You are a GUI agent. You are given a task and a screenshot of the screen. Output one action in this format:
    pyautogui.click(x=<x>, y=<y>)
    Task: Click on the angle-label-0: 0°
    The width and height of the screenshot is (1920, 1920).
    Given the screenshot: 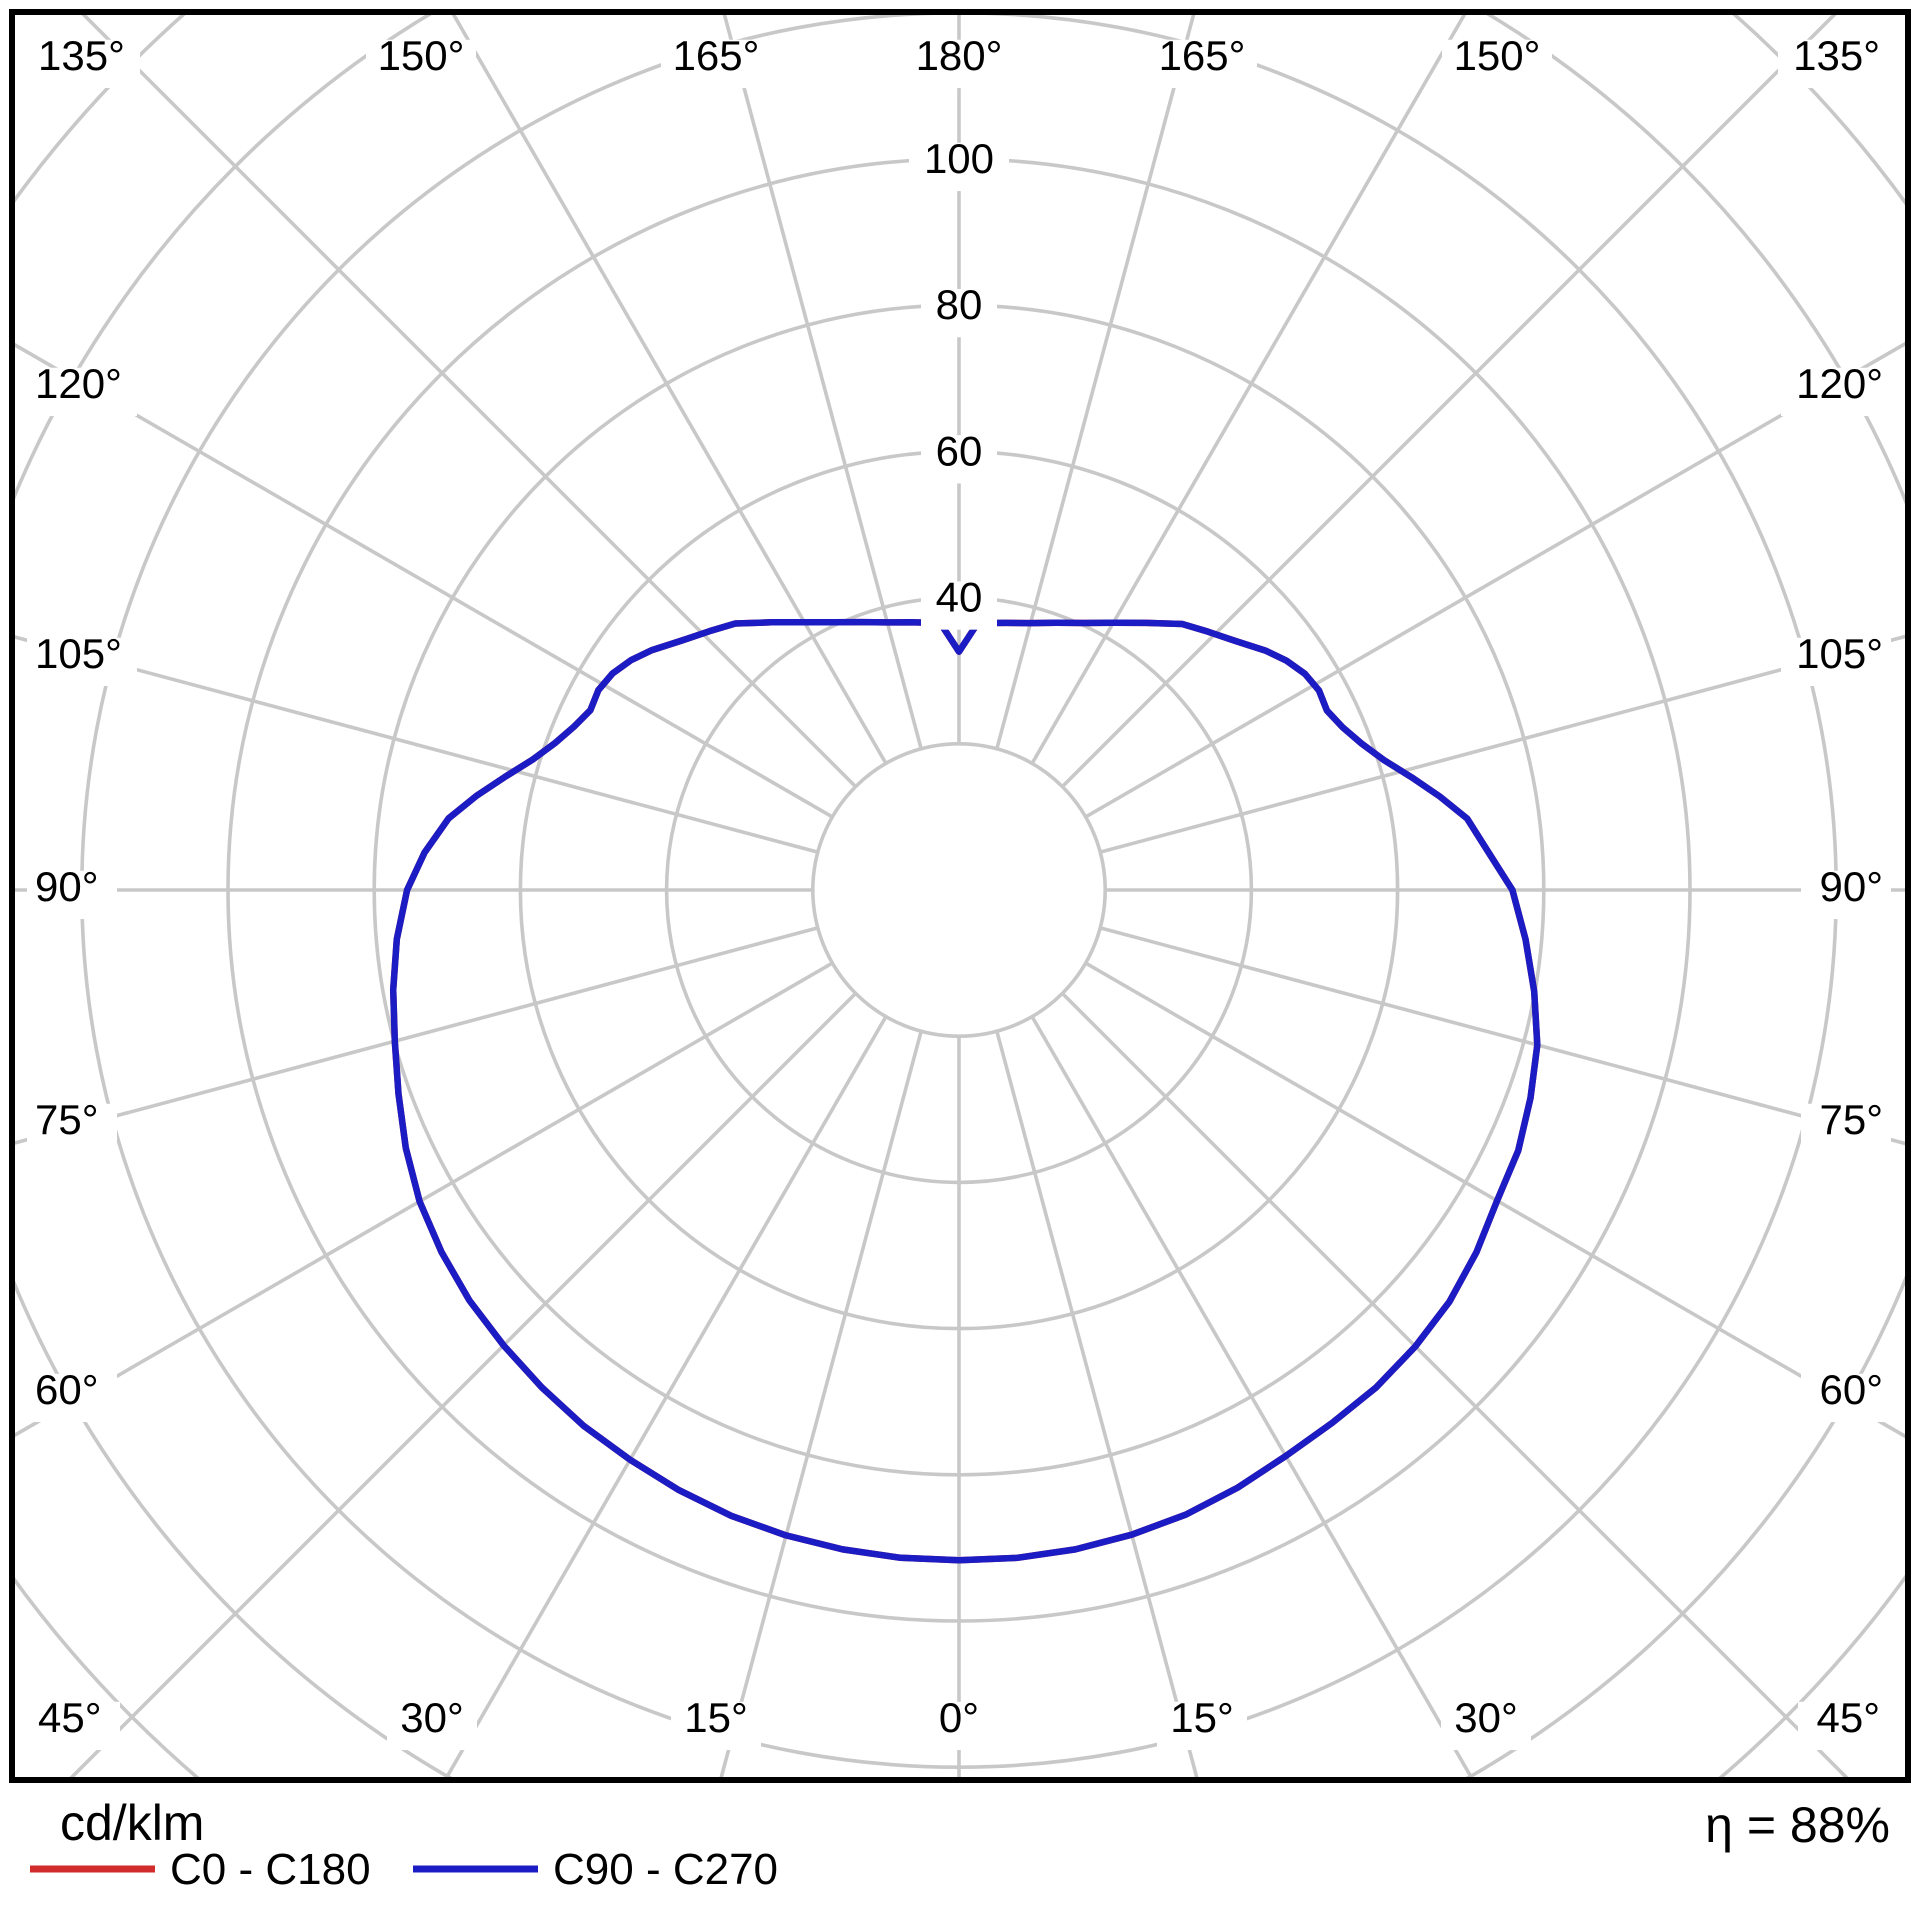 What is the action you would take?
    pyautogui.click(x=959, y=1717)
    